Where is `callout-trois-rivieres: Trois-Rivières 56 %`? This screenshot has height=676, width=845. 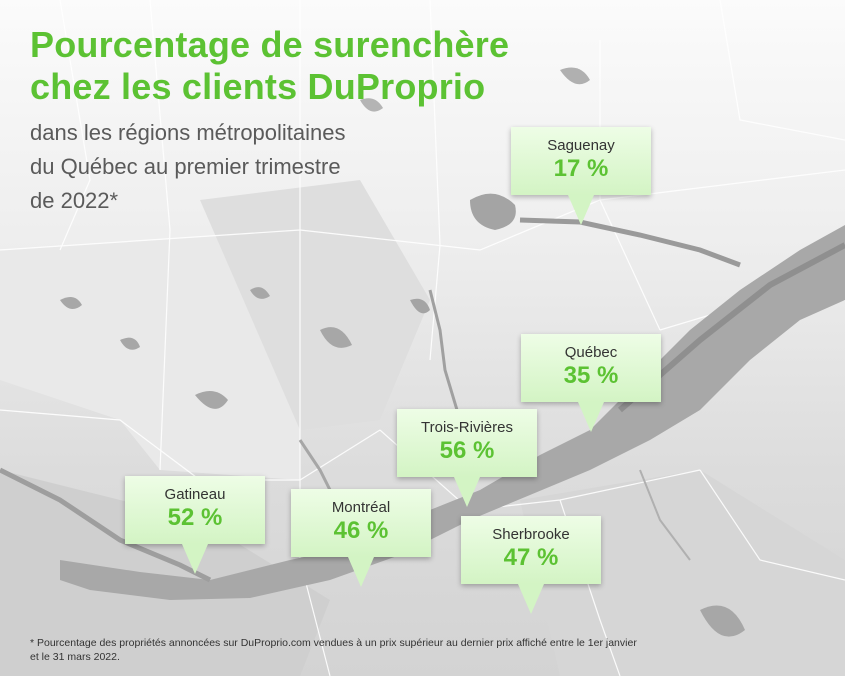
callout-trois-rivieres: Trois-Rivières 56 % is located at coordinates (467, 458).